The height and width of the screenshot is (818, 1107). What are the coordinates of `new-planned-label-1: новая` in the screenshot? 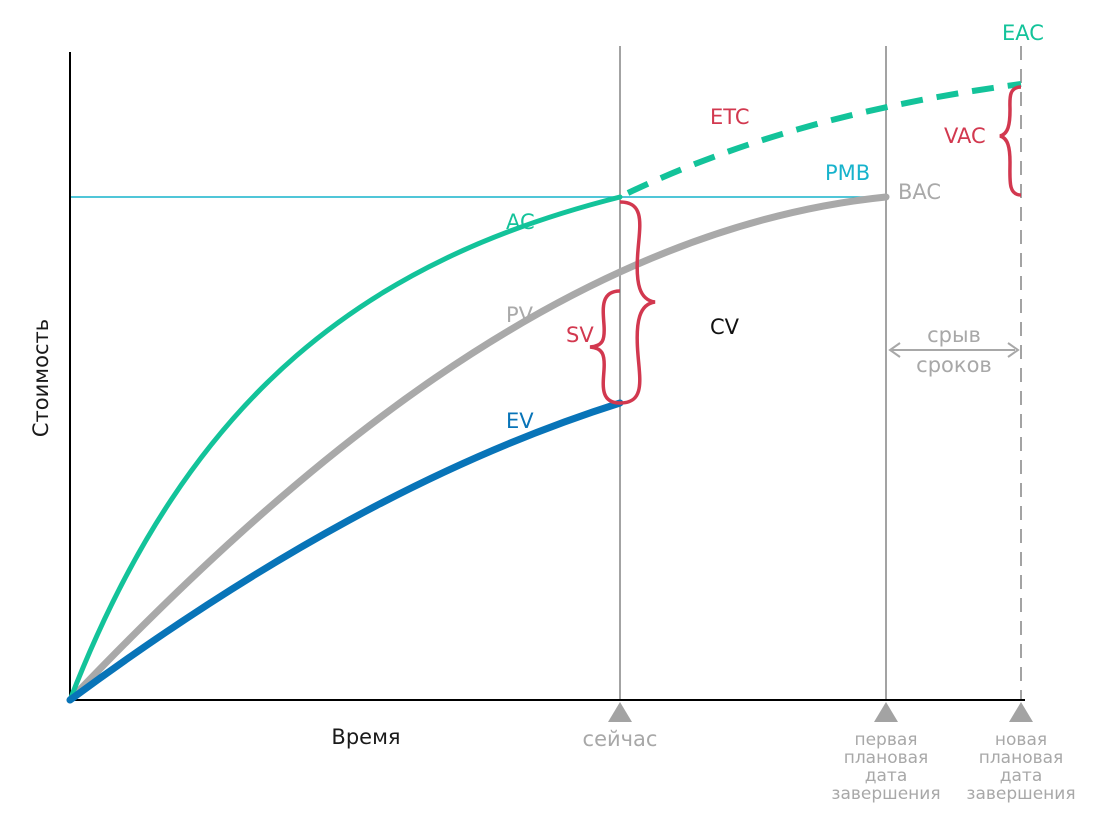 It's located at (1021, 740).